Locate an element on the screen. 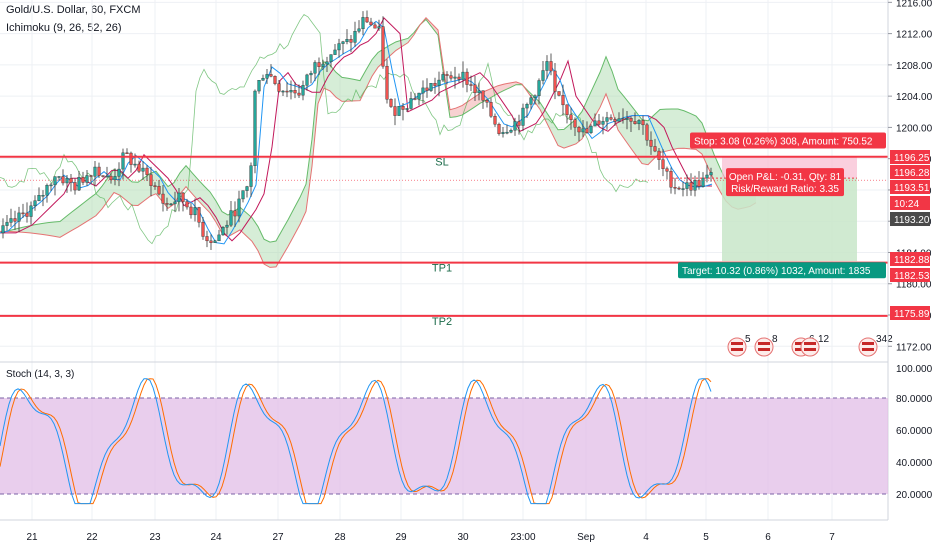 The image size is (932, 550). price-tag-text: 1182.88 is located at coordinates (912, 260).